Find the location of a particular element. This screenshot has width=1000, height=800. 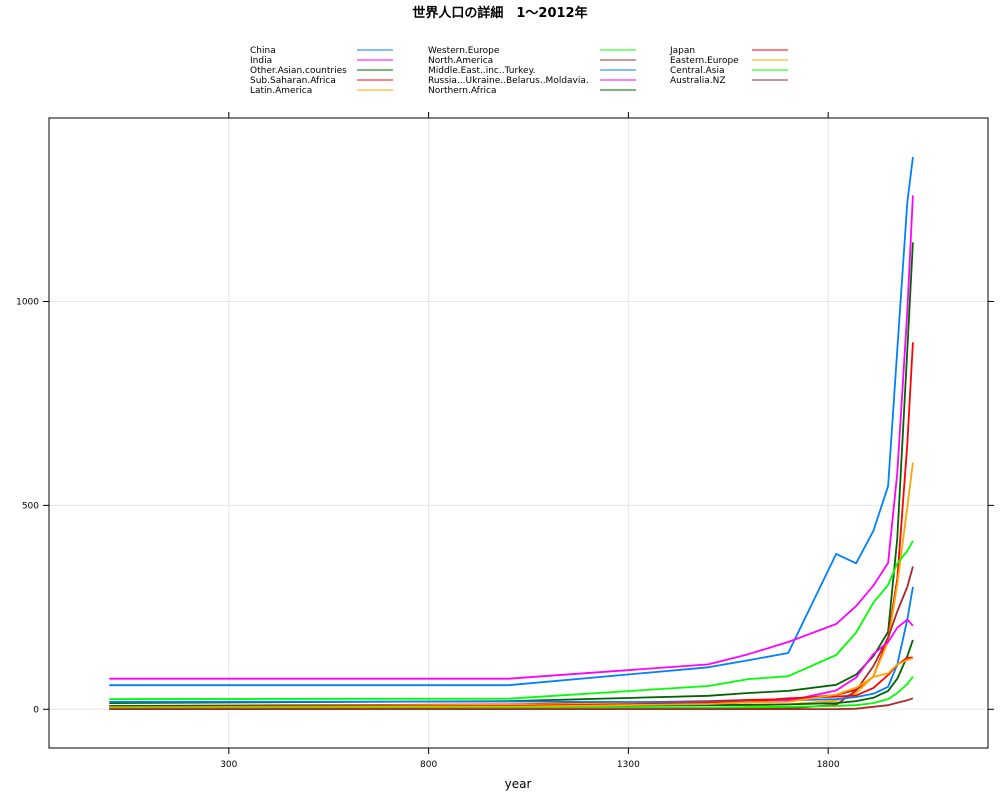

legend-label: Australia.NZ is located at coordinates (698, 81).